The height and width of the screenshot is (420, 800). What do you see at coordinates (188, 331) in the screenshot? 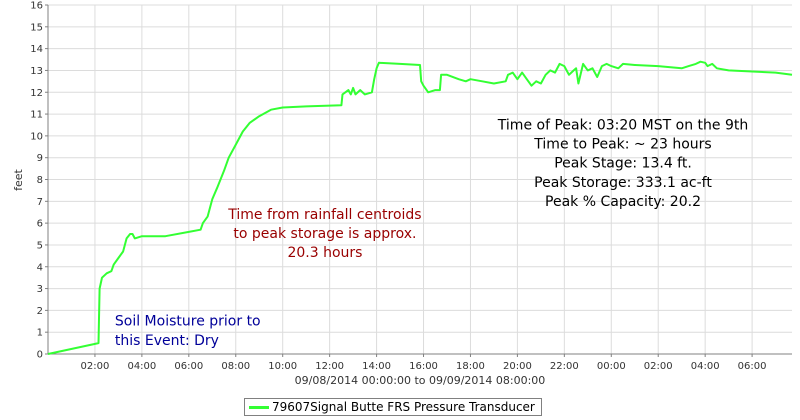
I see `annotation-soil-moisture-note: Soil Moisture prior to this Event: Dry` at bounding box center [188, 331].